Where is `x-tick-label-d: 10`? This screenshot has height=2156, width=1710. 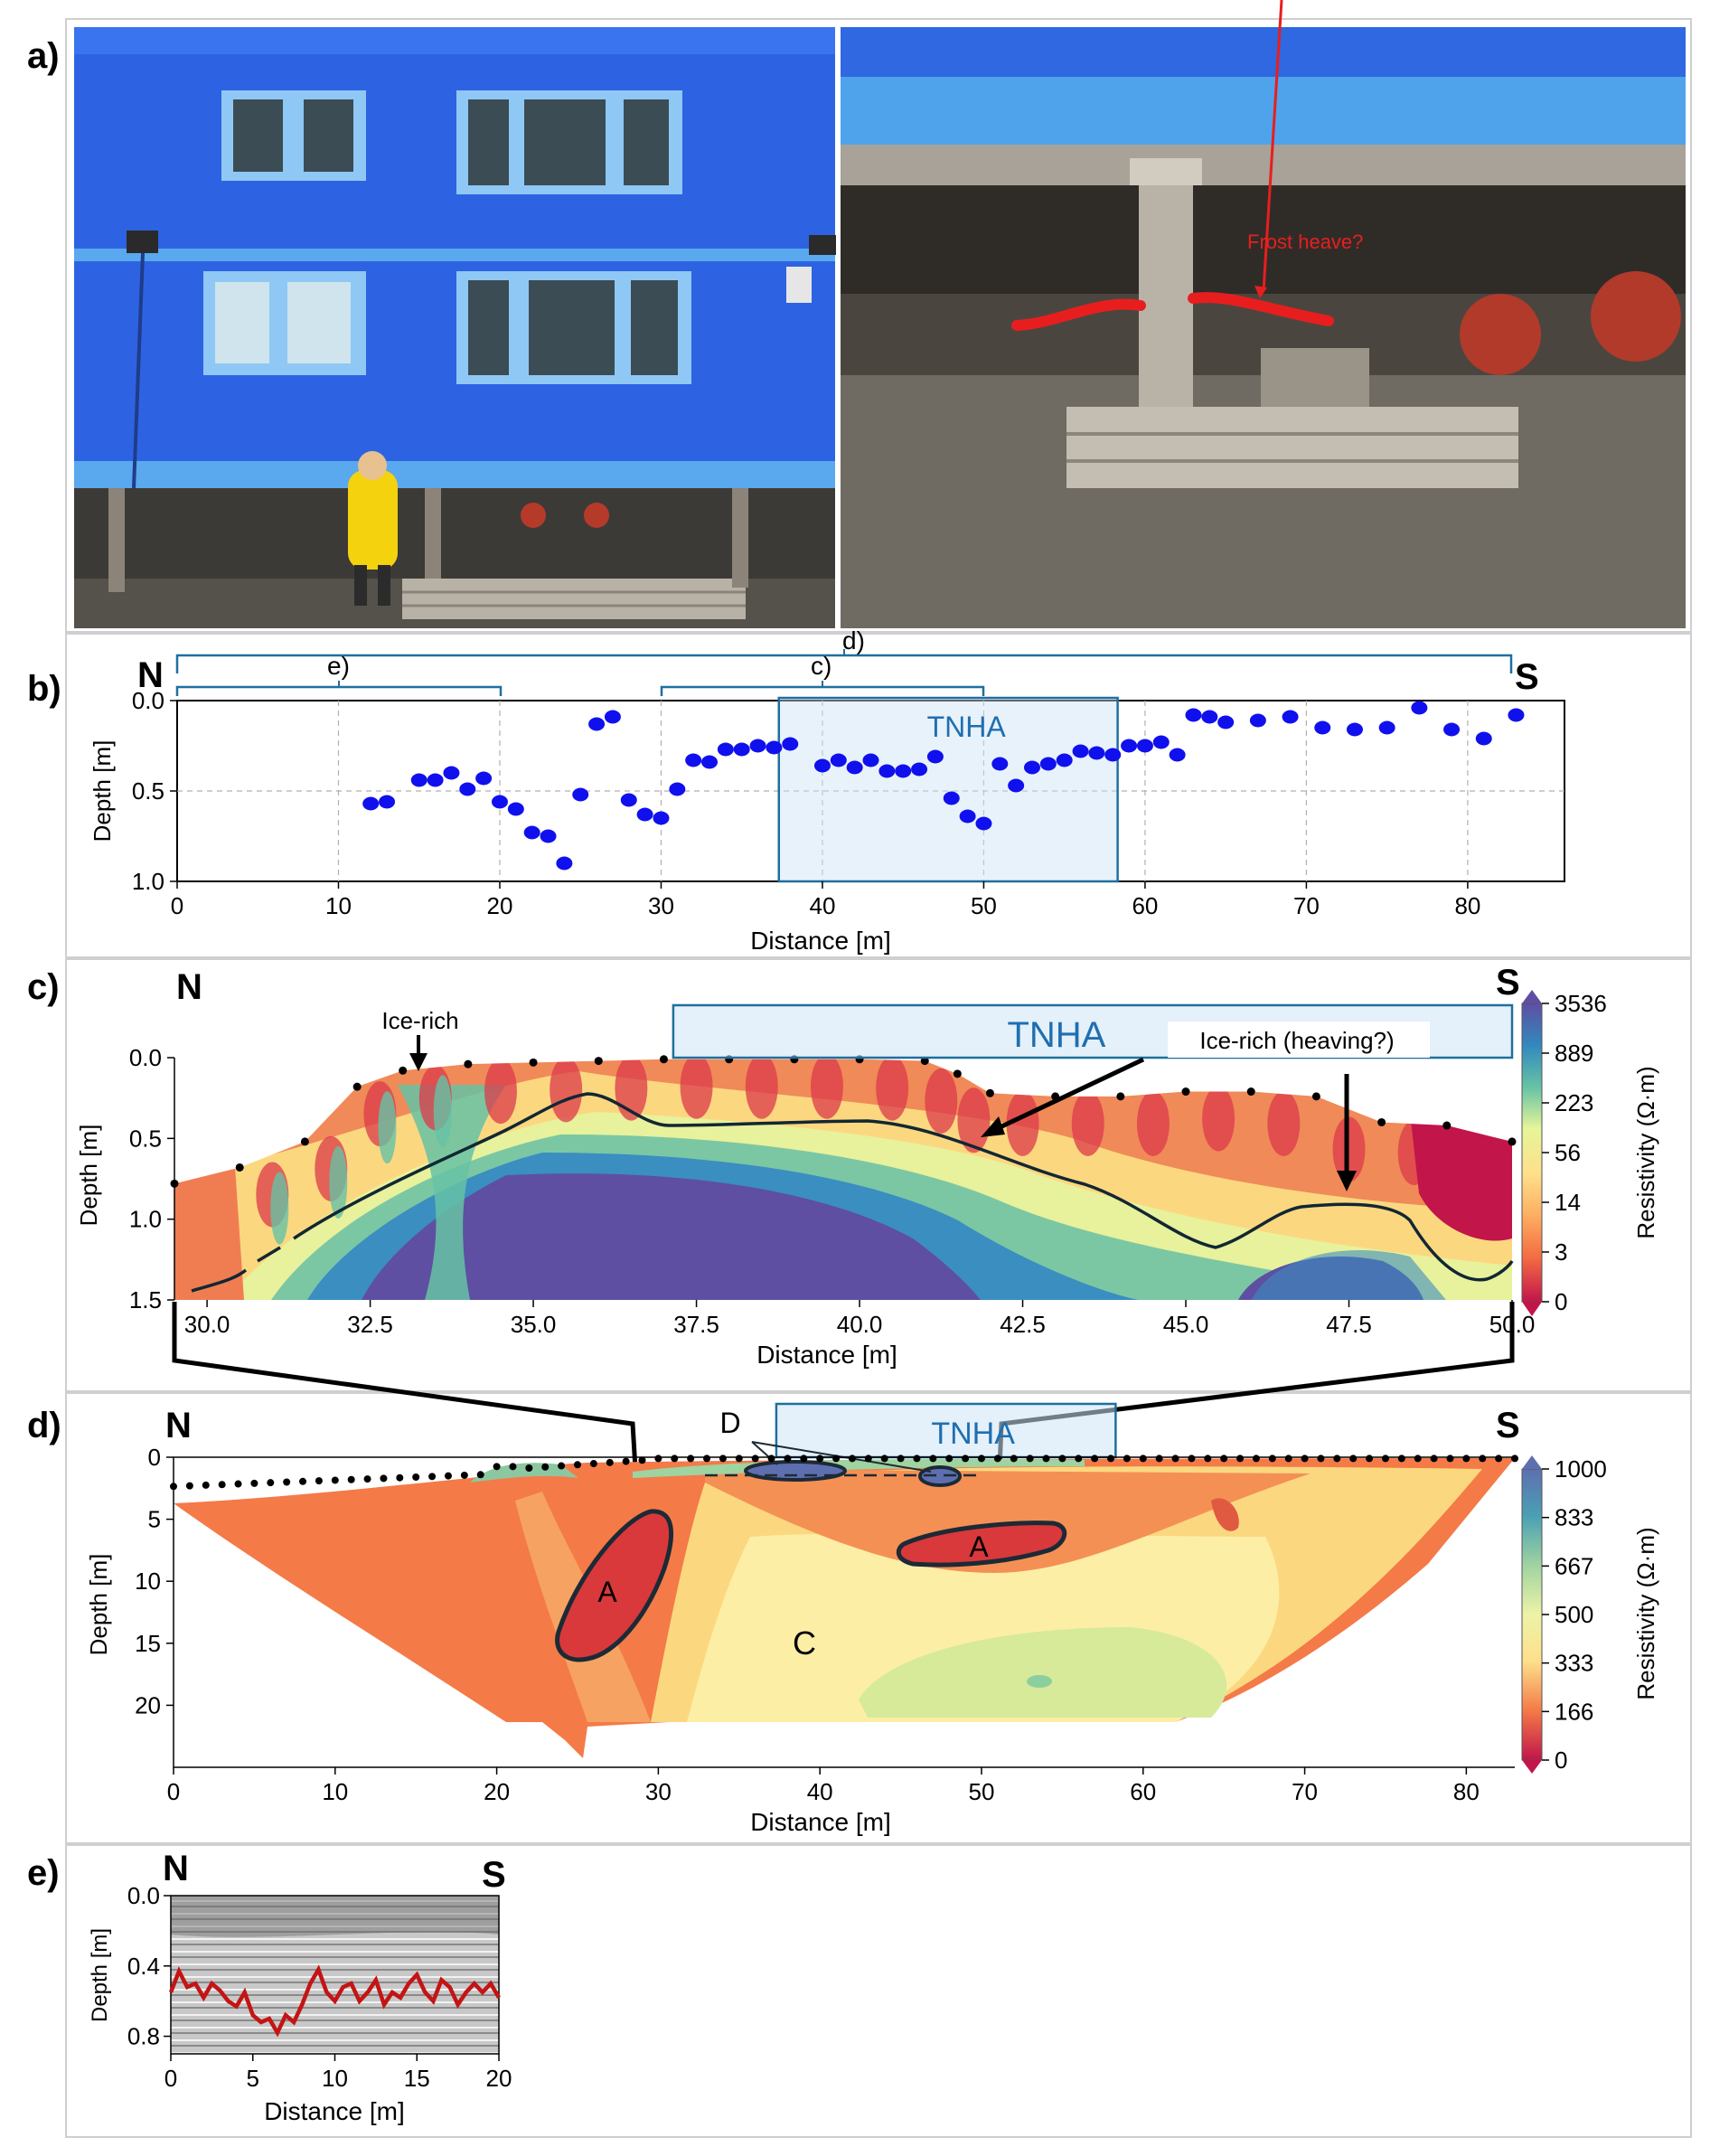
x-tick-label-d: 10 is located at coordinates (335, 1791).